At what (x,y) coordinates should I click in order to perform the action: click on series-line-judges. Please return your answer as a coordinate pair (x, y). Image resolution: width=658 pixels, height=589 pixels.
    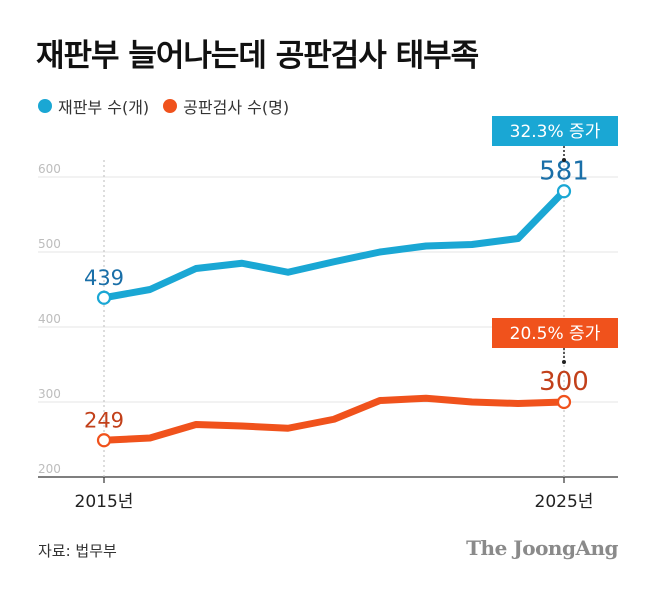
    Looking at the image, I should click on (334, 244).